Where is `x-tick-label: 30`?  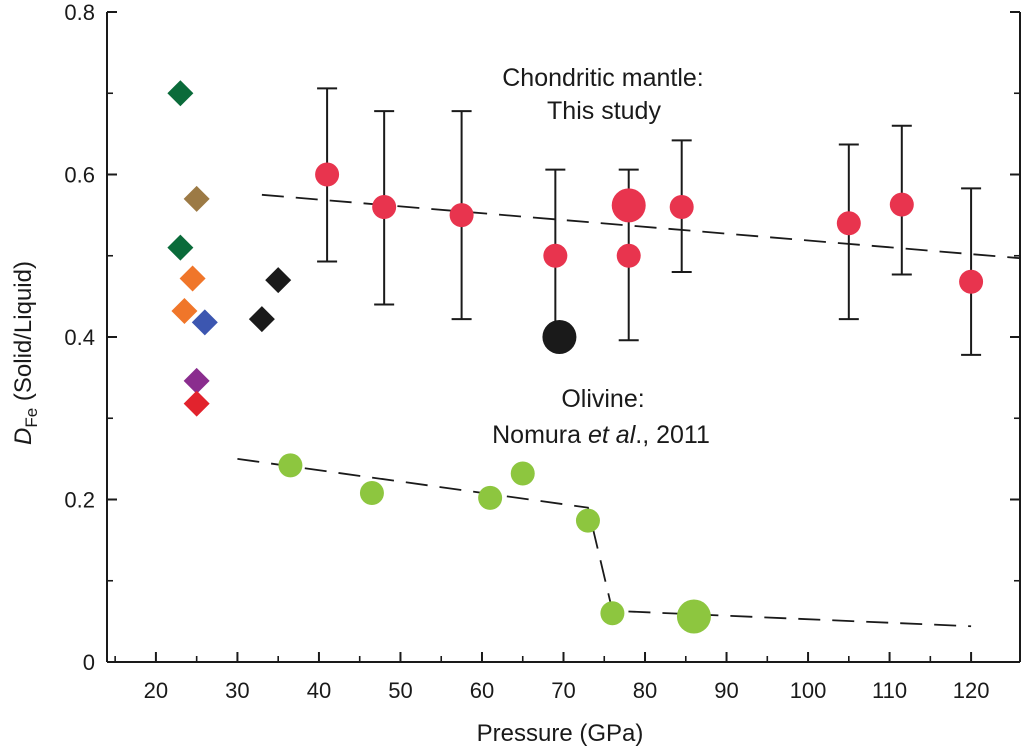 x-tick-label: 30 is located at coordinates (237, 690).